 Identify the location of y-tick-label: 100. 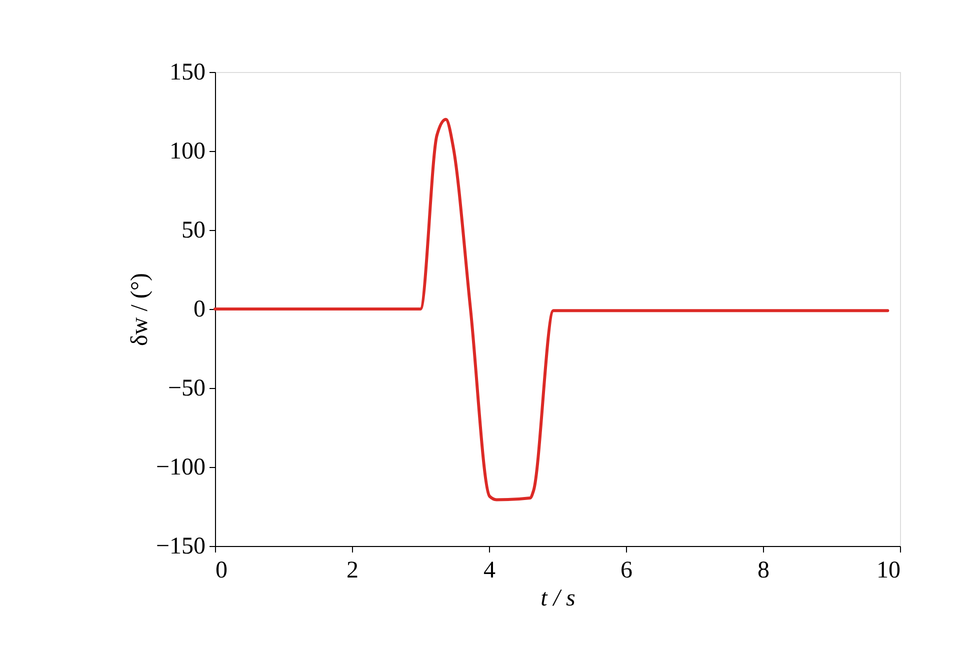
(188, 151).